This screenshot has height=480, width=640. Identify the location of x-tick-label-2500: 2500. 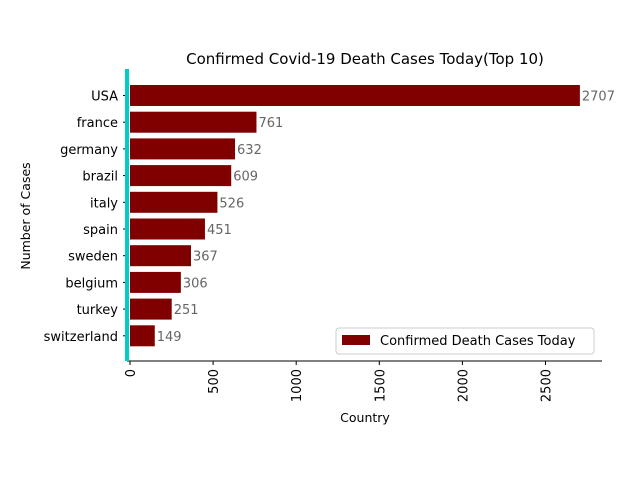
(546, 385).